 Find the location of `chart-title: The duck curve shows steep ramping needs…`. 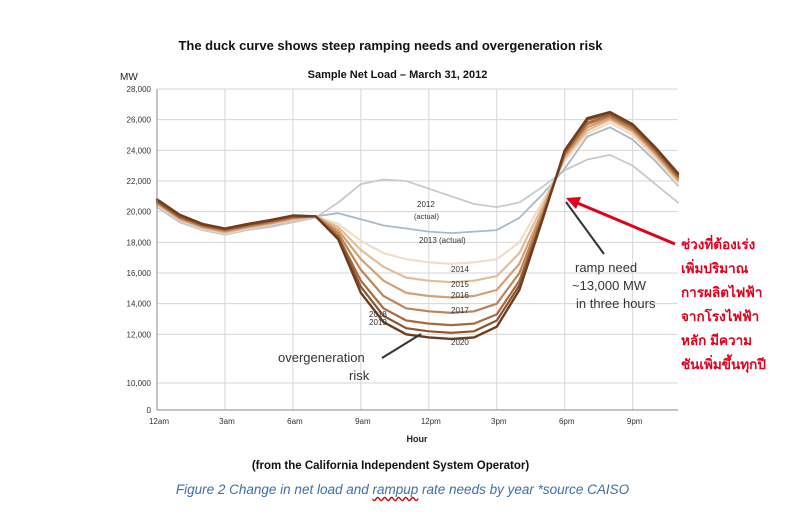

chart-title: The duck curve shows steep ramping needs… is located at coordinates (390, 45).